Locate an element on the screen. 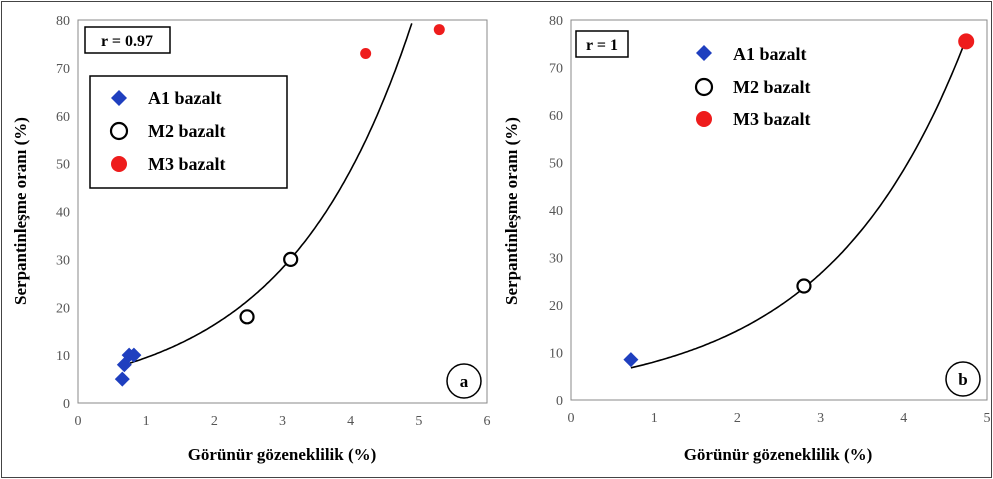  legend-marker-m3-b is located at coordinates (704, 119).